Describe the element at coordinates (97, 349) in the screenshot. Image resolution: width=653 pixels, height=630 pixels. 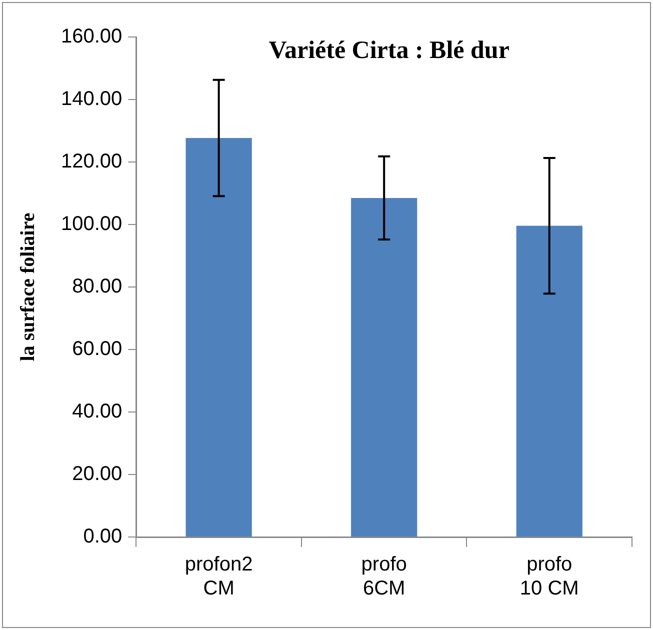
I see `y-tick-label: 60.00` at that location.